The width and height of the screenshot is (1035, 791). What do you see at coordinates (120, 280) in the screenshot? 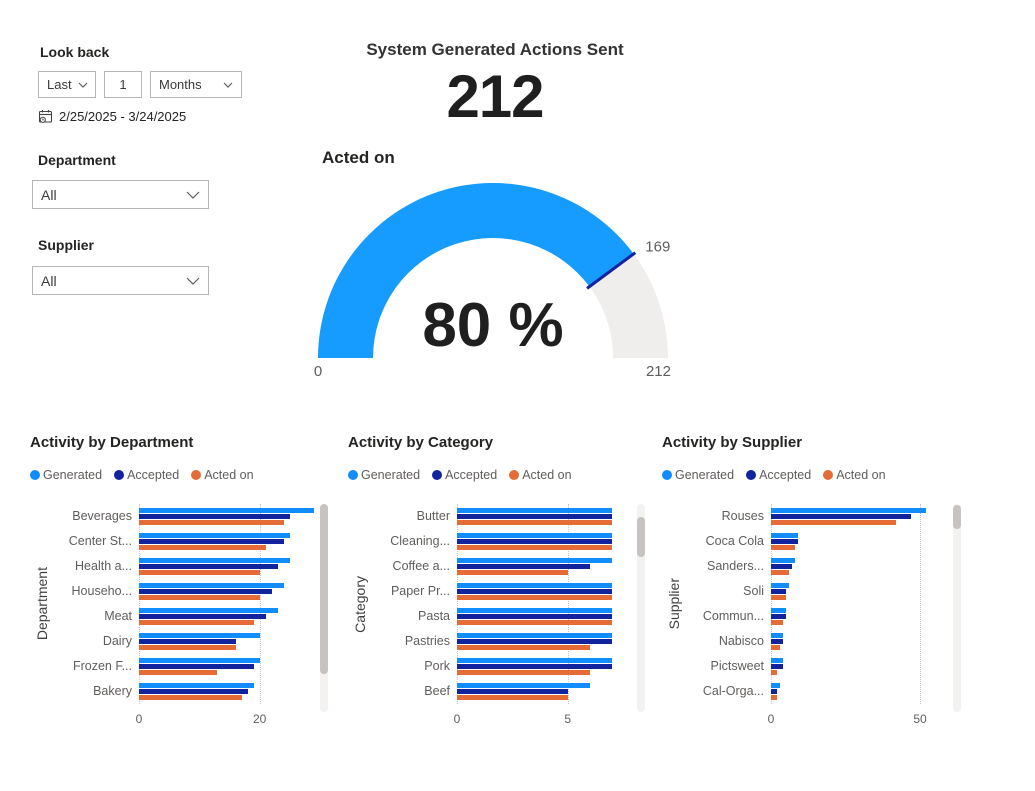
I see `supplier-dropdown: All` at bounding box center [120, 280].